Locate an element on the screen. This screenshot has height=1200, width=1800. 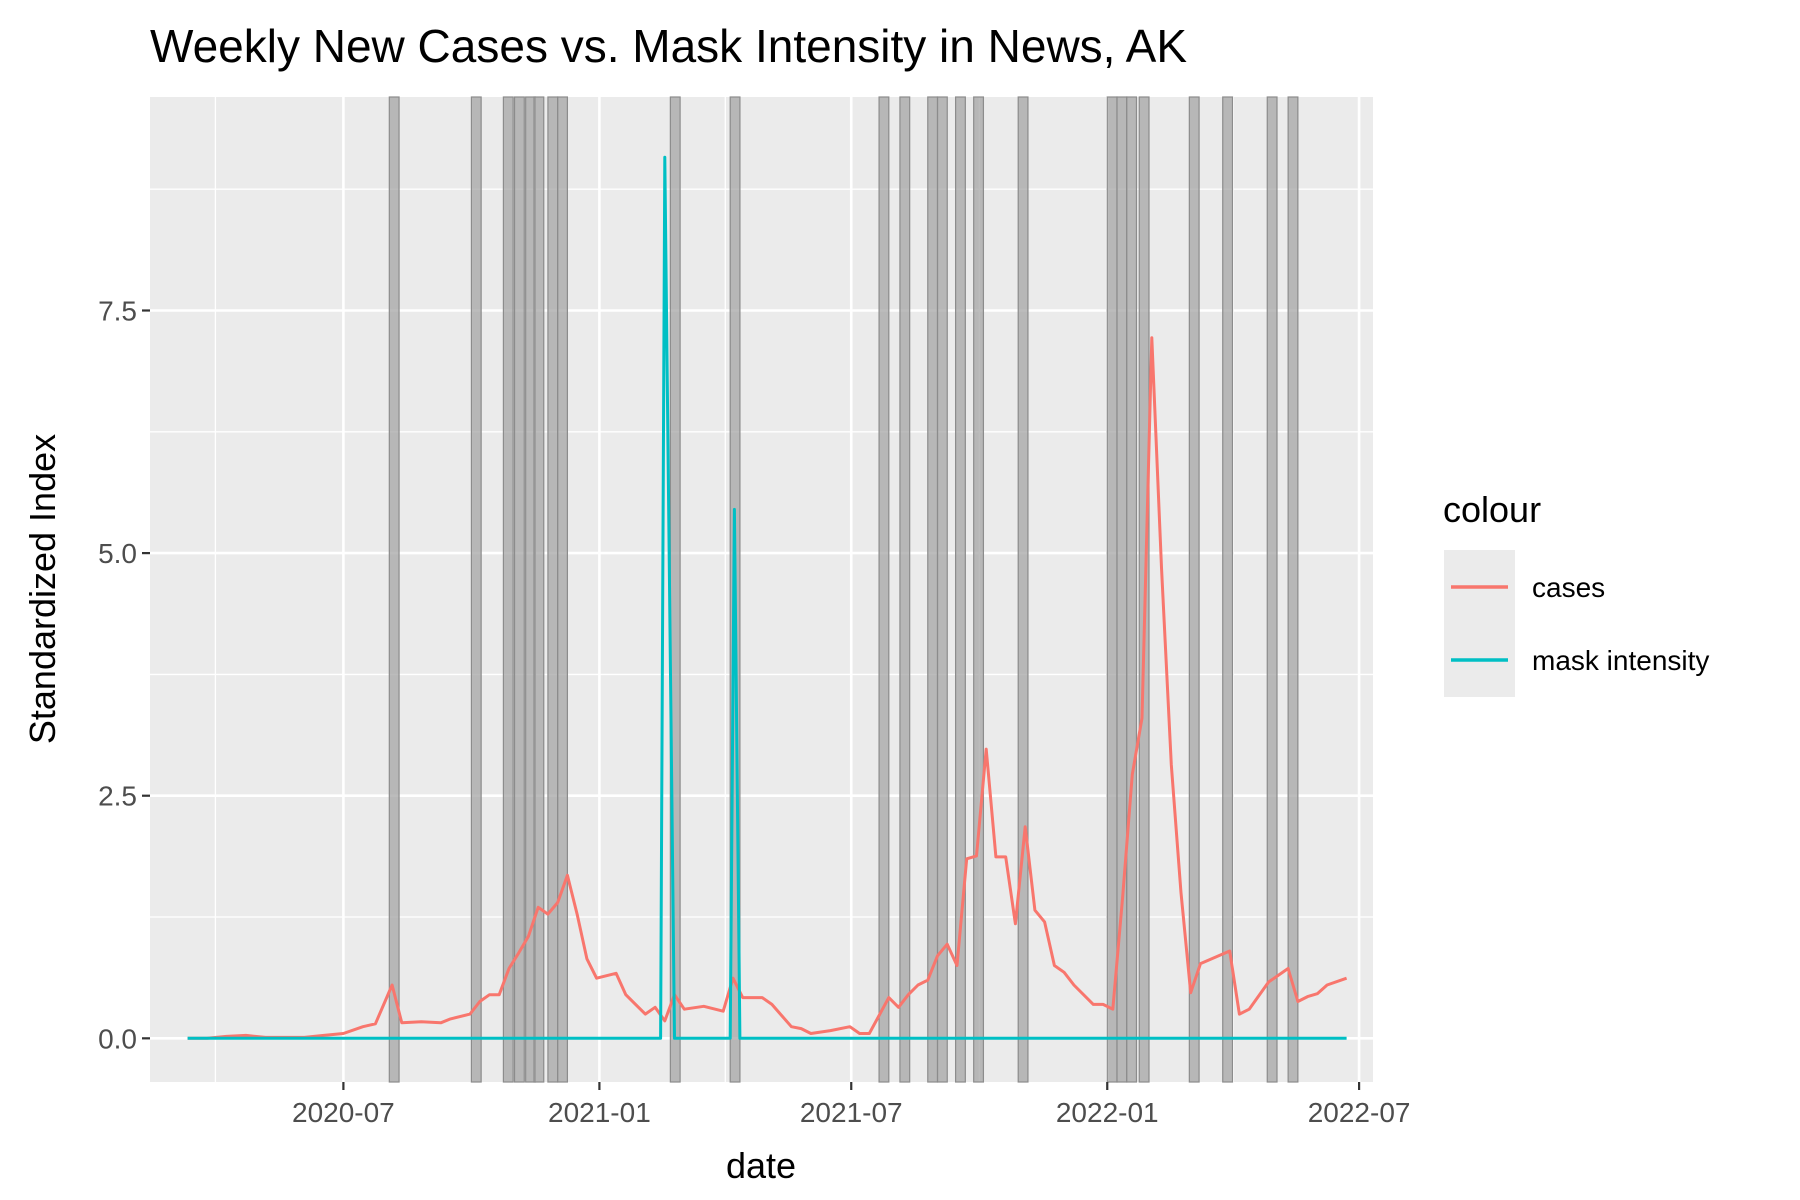
y-tick-label: 2.5 is located at coordinates (117, 796).